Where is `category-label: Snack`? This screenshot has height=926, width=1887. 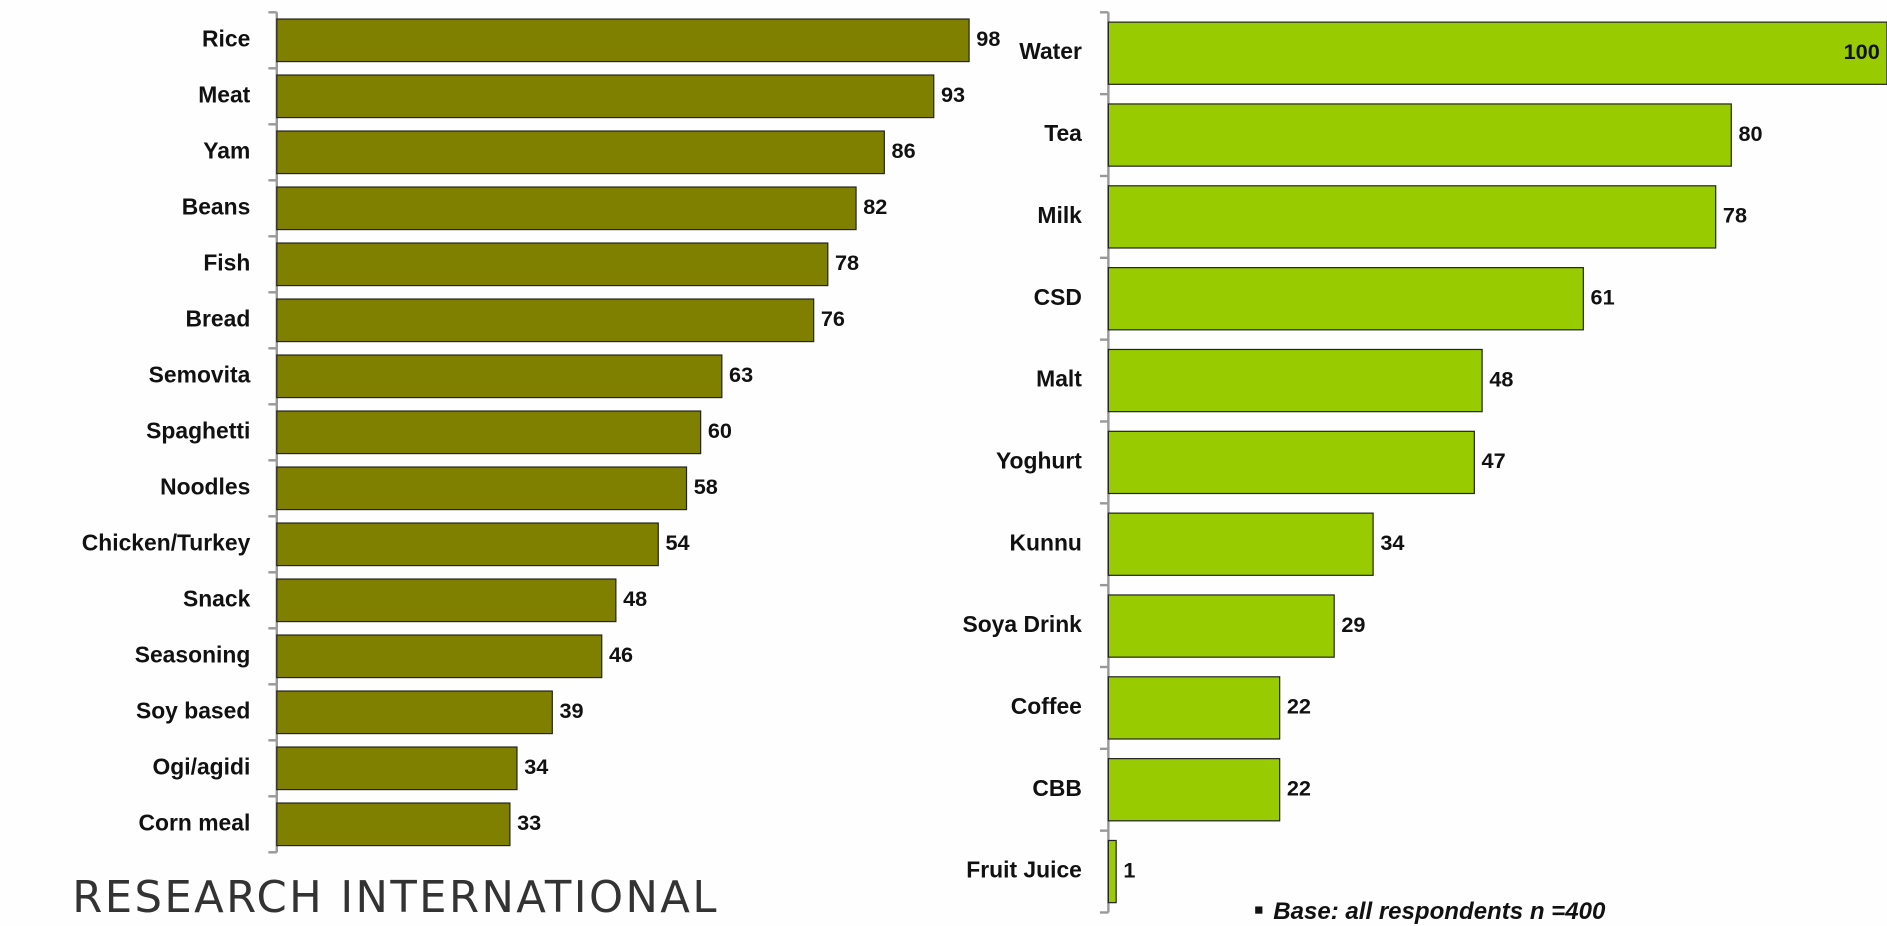 category-label: Snack is located at coordinates (217, 598).